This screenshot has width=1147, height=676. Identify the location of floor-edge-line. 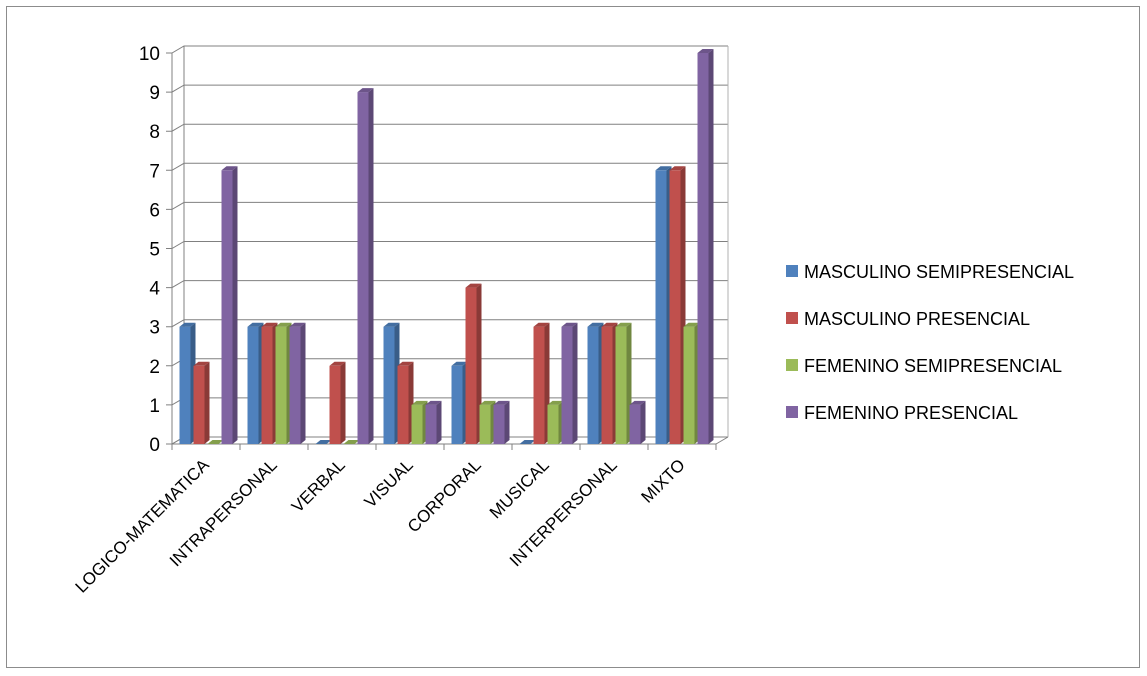
(722, 440).